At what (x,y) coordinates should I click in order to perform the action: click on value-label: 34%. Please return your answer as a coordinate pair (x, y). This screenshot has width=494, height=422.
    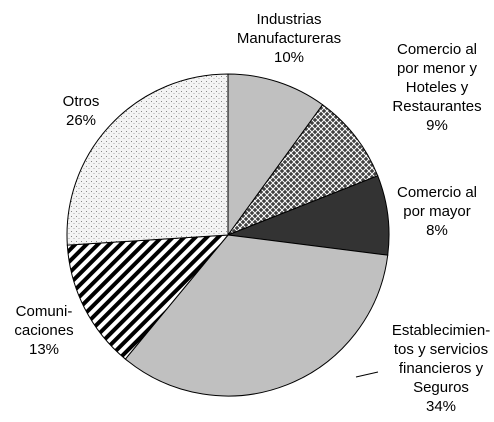
    Looking at the image, I should click on (441, 406).